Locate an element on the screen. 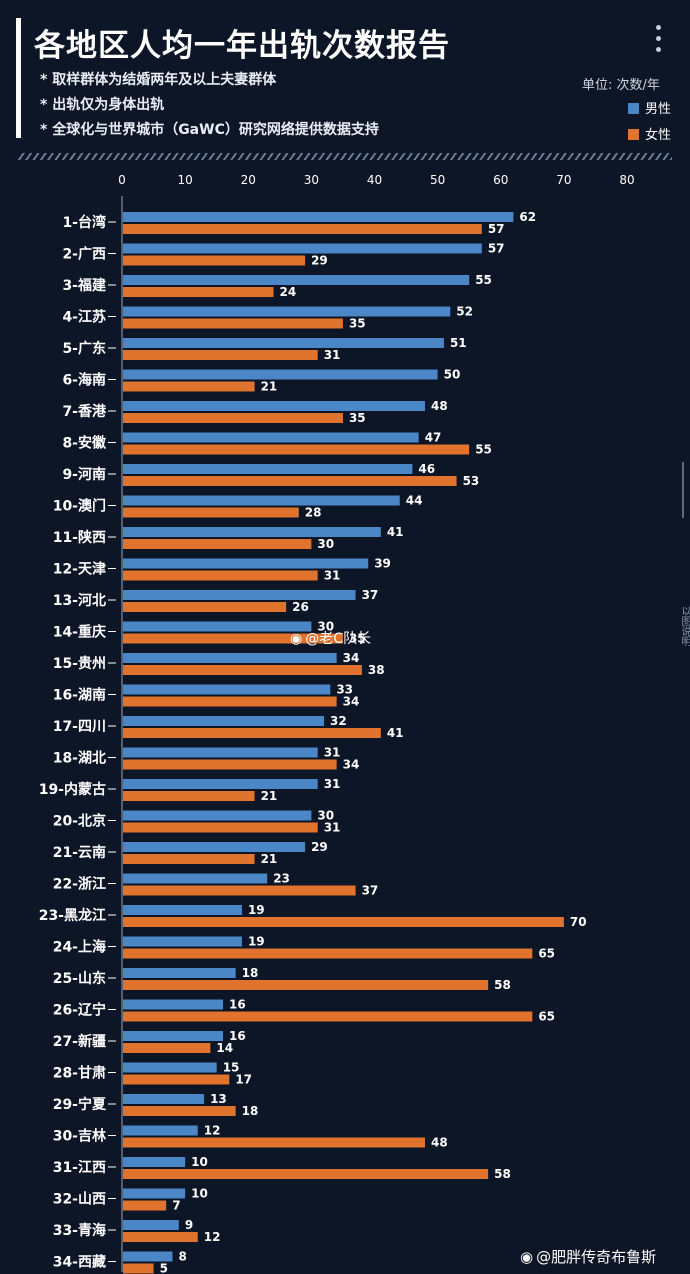 The width and height of the screenshot is (690, 1274). category-label: 4-江苏 is located at coordinates (84, 317).